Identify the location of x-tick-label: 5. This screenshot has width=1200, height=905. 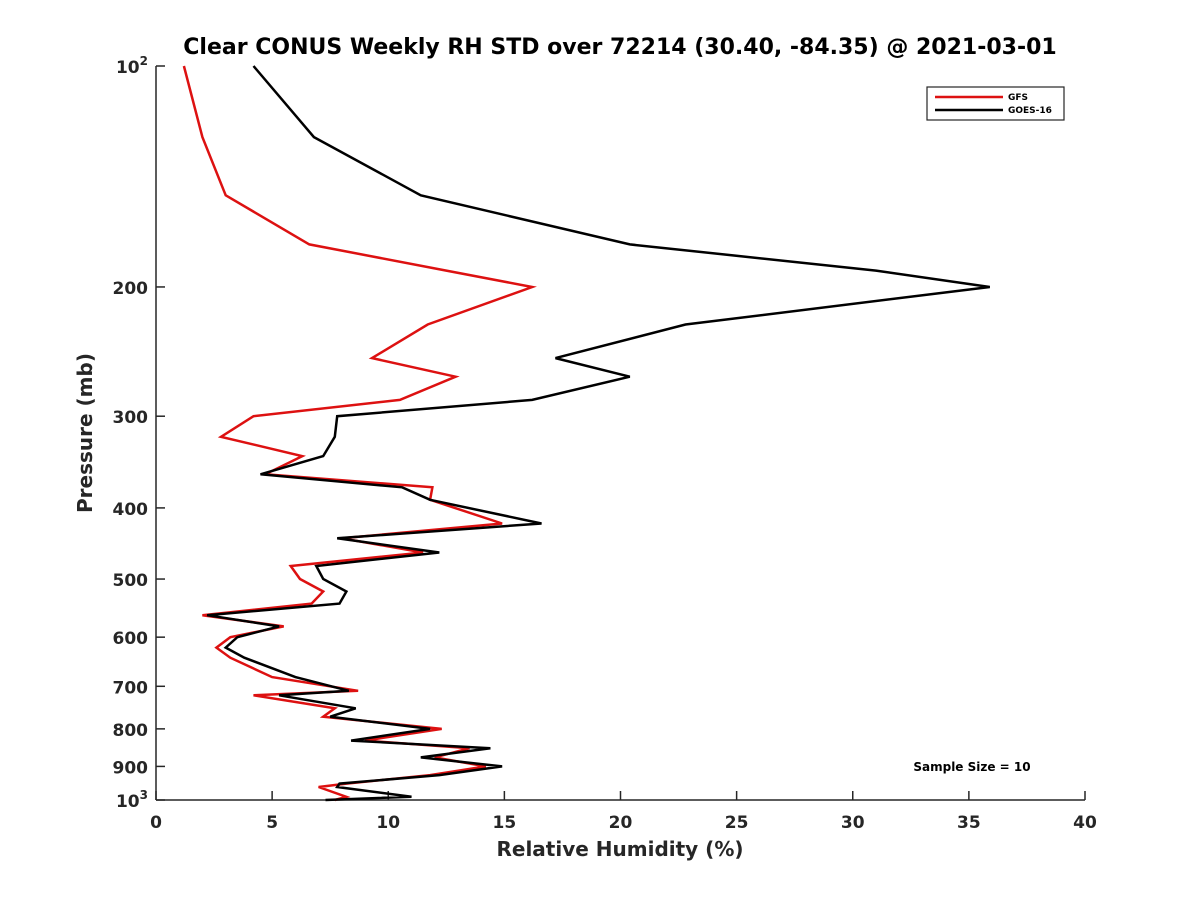
(272, 823).